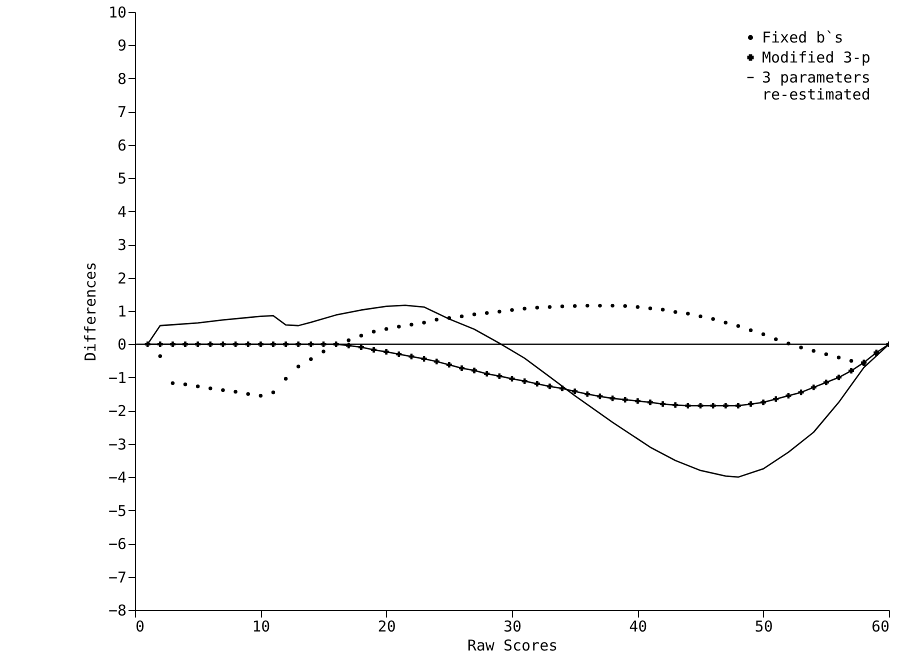 This screenshot has width=910, height=667. Describe the element at coordinates (117, 411) in the screenshot. I see `y-tick-label: −2` at that location.